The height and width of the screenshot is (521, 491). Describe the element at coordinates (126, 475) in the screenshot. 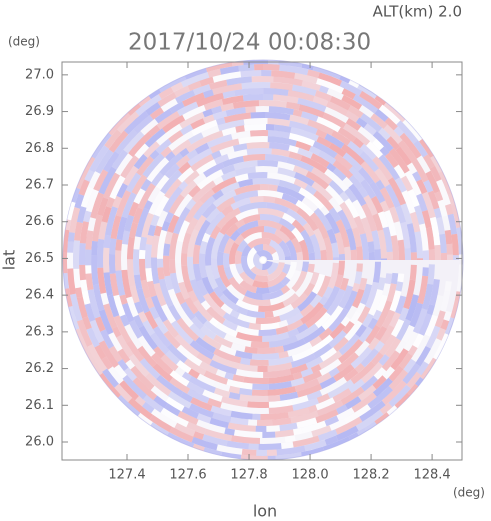

I see `x-tick-label: 127.4` at that location.